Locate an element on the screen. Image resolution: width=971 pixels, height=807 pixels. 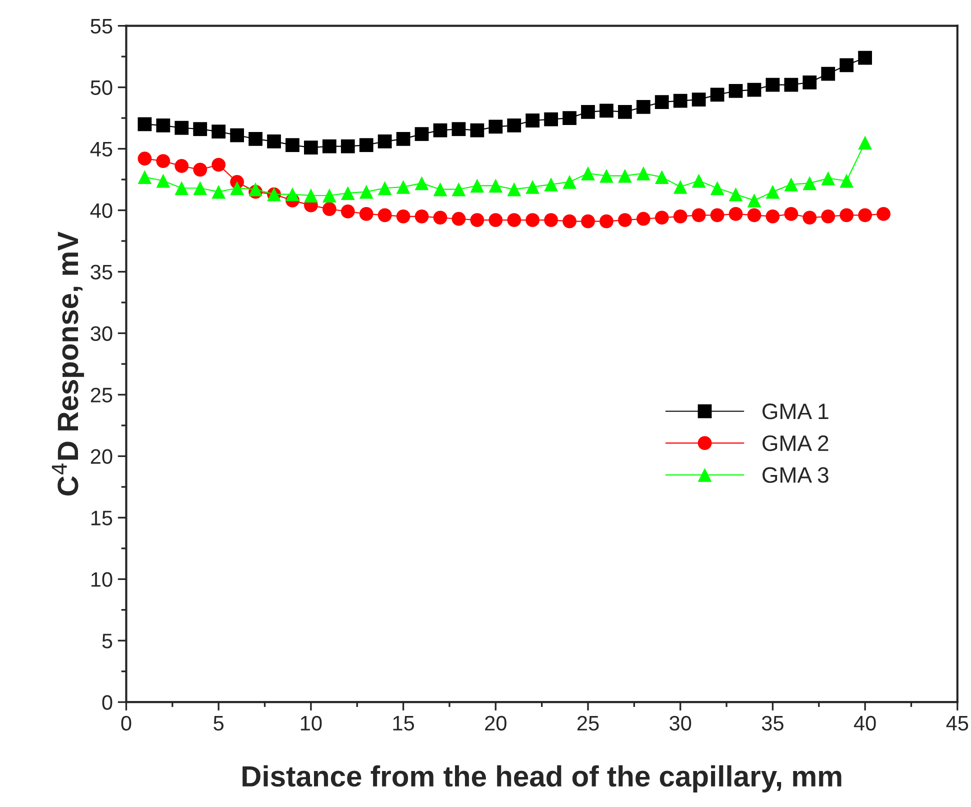
x-tick-label: 35 is located at coordinates (773, 723).